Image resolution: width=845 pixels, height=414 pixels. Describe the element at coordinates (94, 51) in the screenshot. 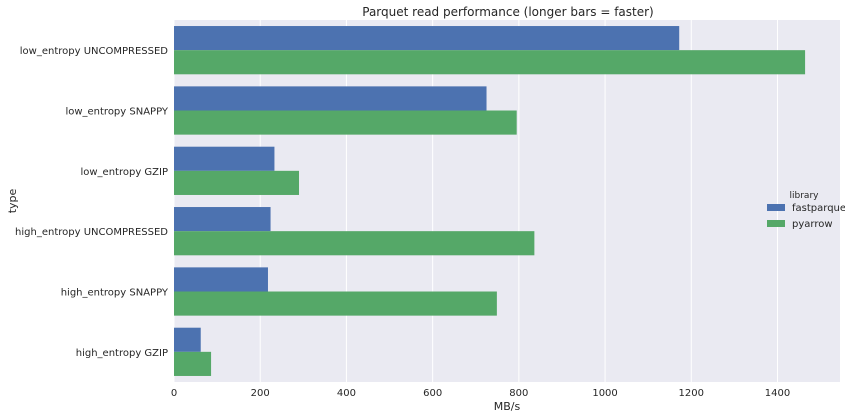

I see `y-tick-label: low_entropy UNCOMPRESSED` at that location.